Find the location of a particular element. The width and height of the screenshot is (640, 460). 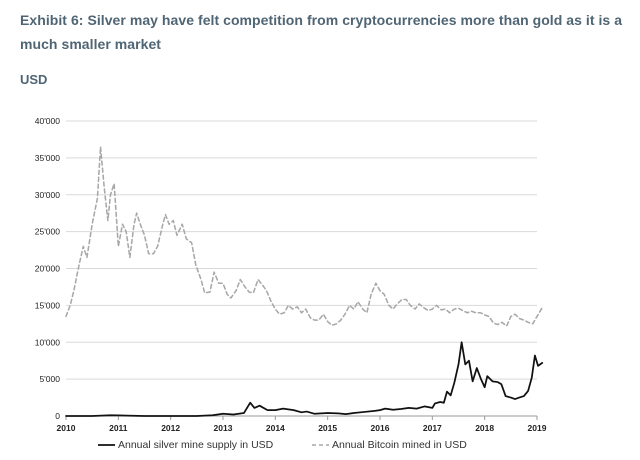

x-tick-label: 2014 is located at coordinates (275, 428).